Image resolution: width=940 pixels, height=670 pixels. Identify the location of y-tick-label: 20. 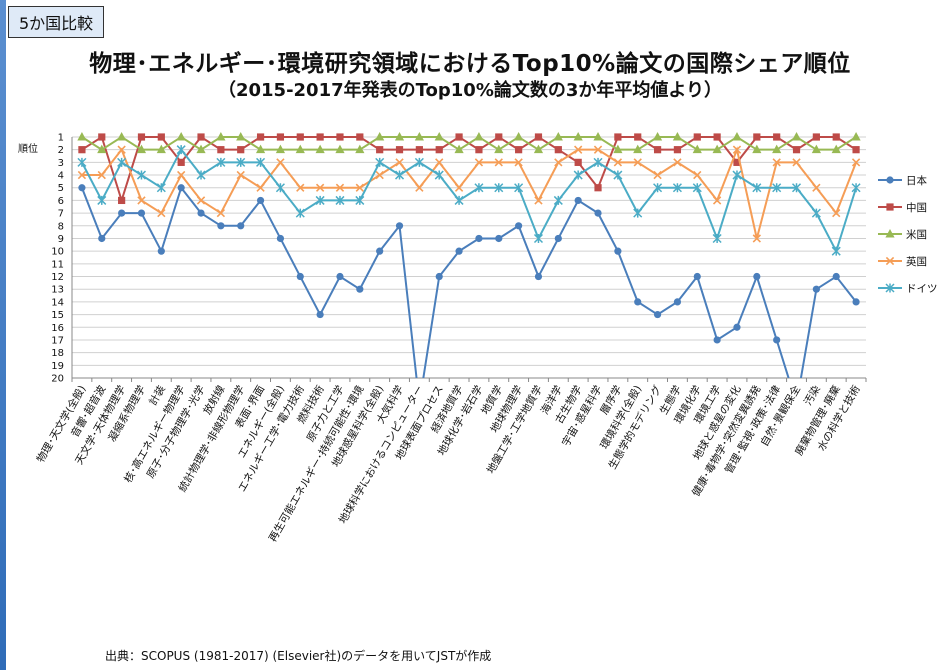
(57, 379).